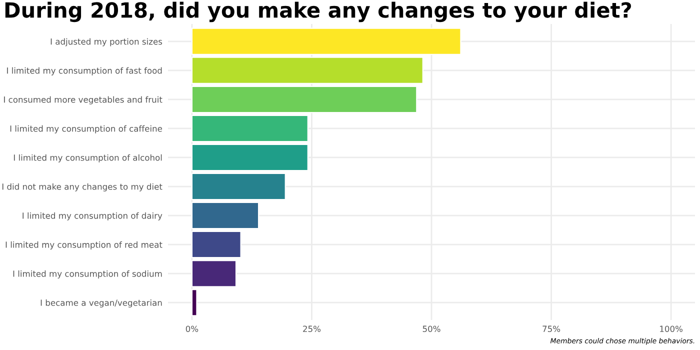 The width and height of the screenshot is (700, 350). I want to click on x-tick-label: 0%, so click(192, 329).